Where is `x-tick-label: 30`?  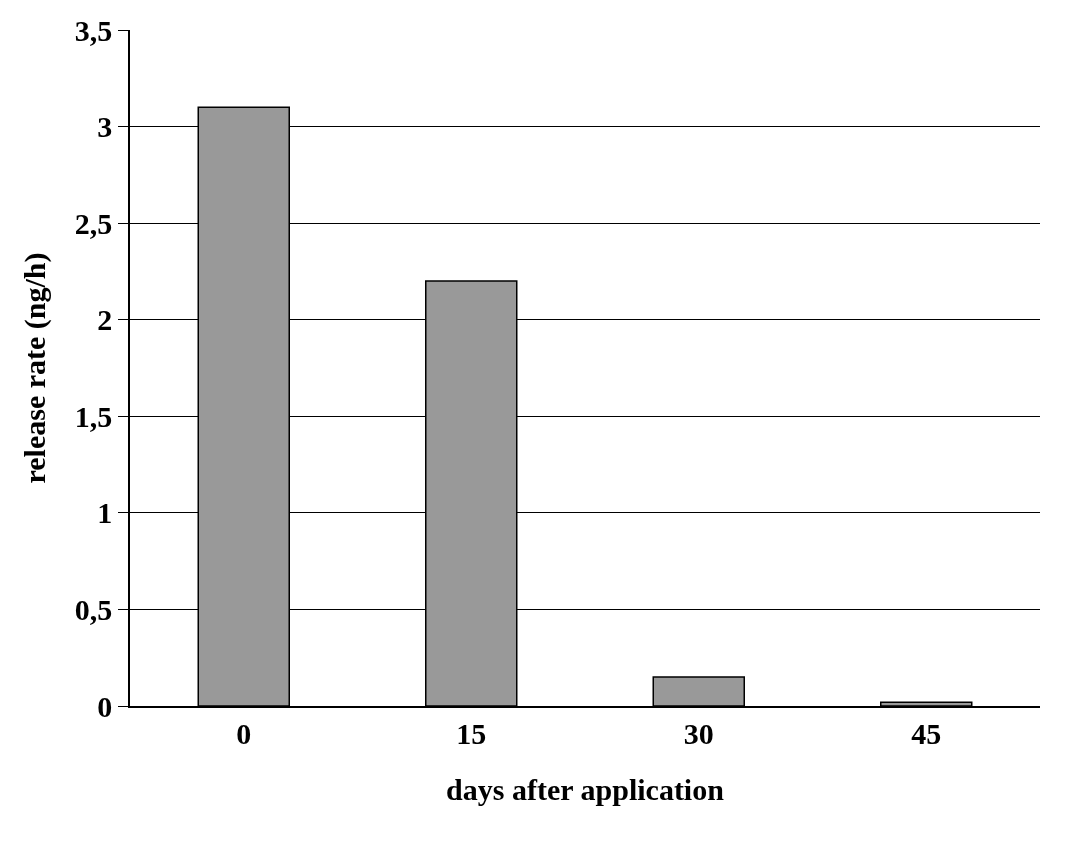 x-tick-label: 30 is located at coordinates (698, 733).